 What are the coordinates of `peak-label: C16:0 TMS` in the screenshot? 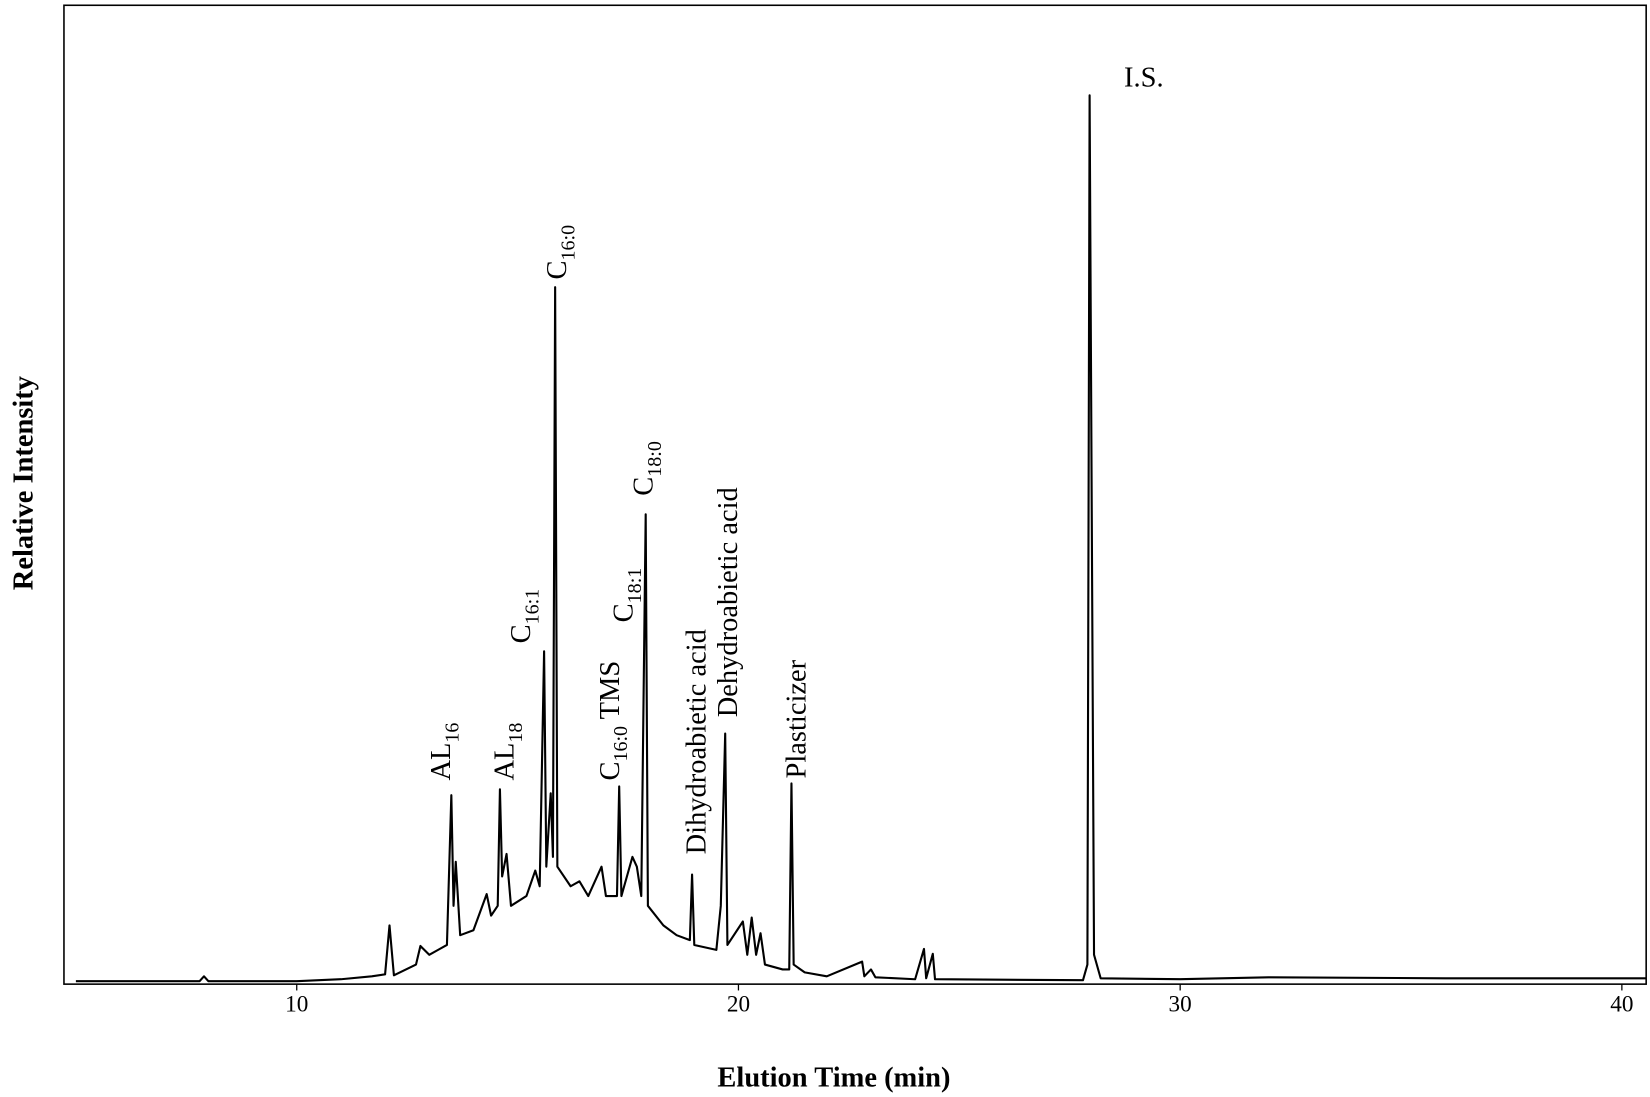 It's located at (613, 721).